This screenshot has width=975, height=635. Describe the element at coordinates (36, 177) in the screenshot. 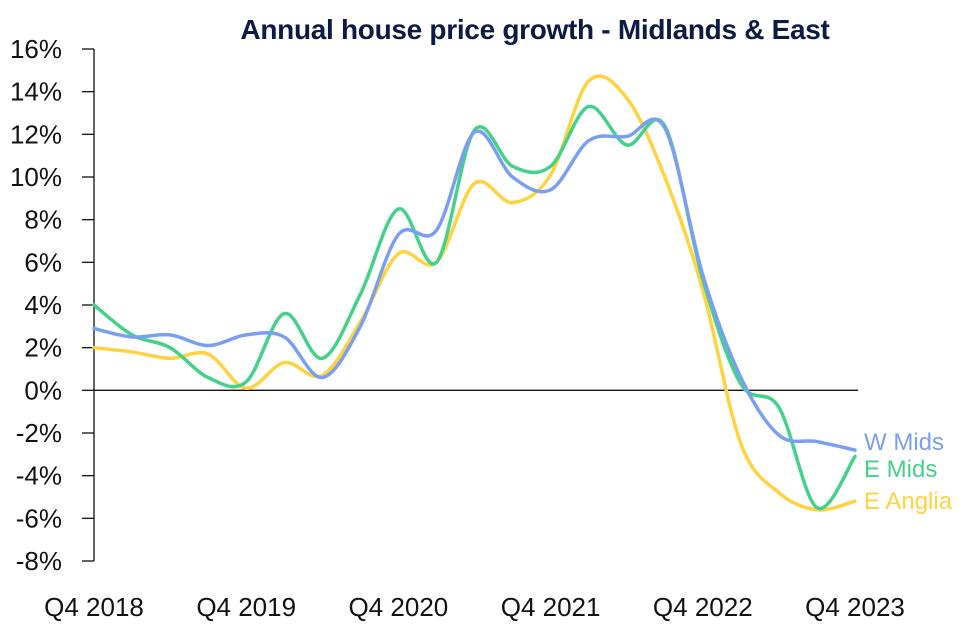

I see `y-tick-label: 10%` at that location.